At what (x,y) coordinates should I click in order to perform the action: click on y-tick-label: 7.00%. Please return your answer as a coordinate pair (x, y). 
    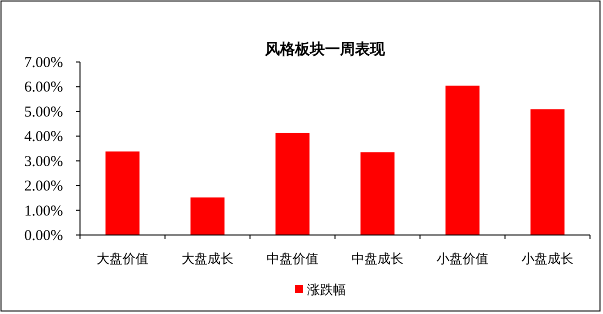
    Looking at the image, I should click on (43, 63).